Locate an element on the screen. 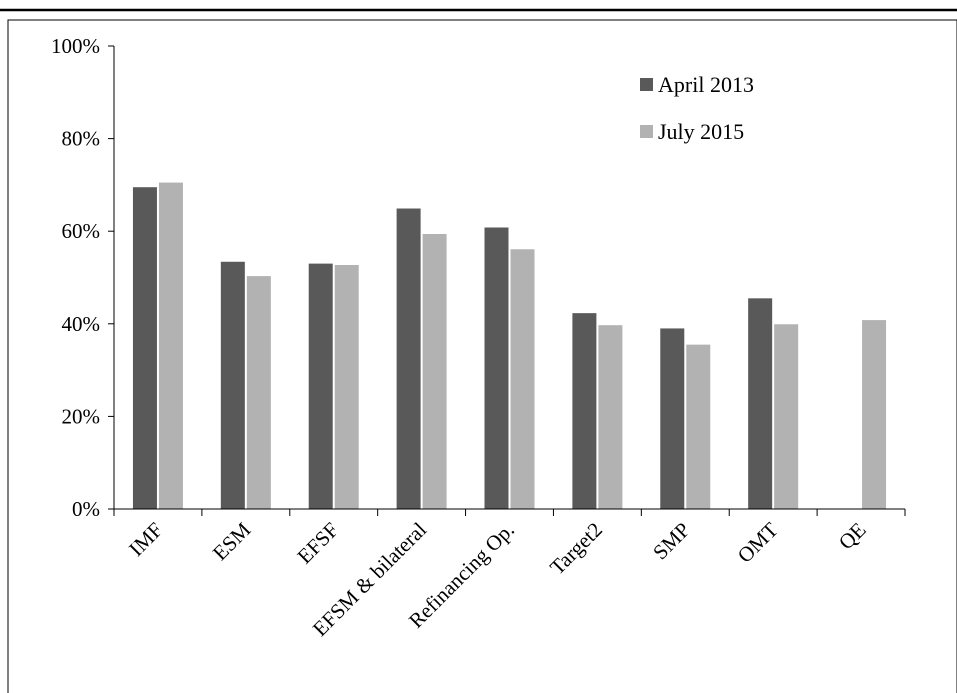 This screenshot has width=957, height=693. y-tick-label: 60% is located at coordinates (81, 231).